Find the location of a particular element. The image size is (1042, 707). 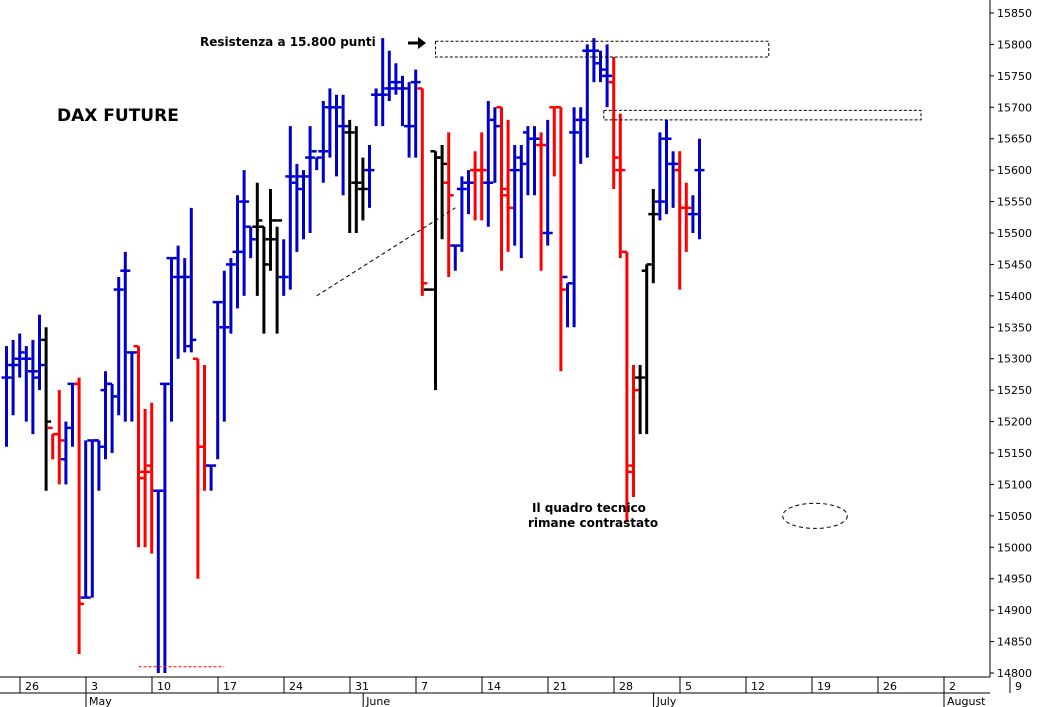

y-tick-label: 15100 is located at coordinates (1014, 484).